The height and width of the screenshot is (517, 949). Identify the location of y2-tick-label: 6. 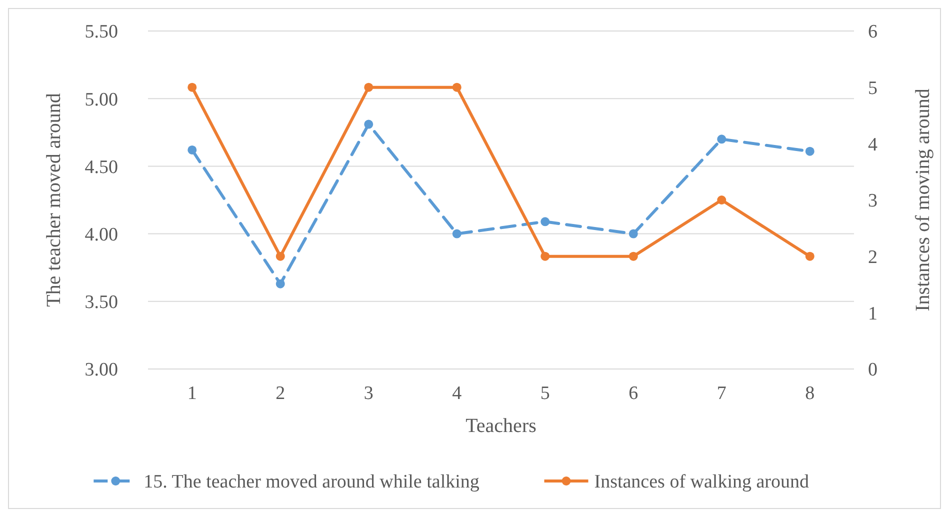
(873, 32).